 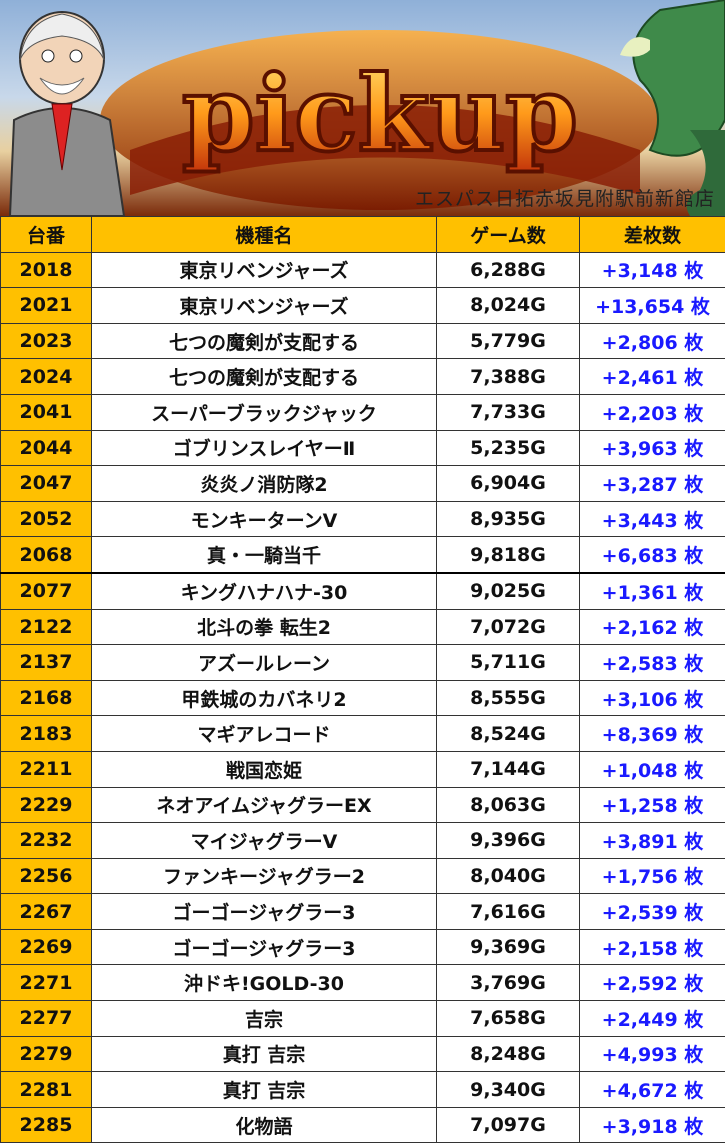 What do you see at coordinates (380, 113) in the screenshot?
I see `pickup-logo: pickup` at bounding box center [380, 113].